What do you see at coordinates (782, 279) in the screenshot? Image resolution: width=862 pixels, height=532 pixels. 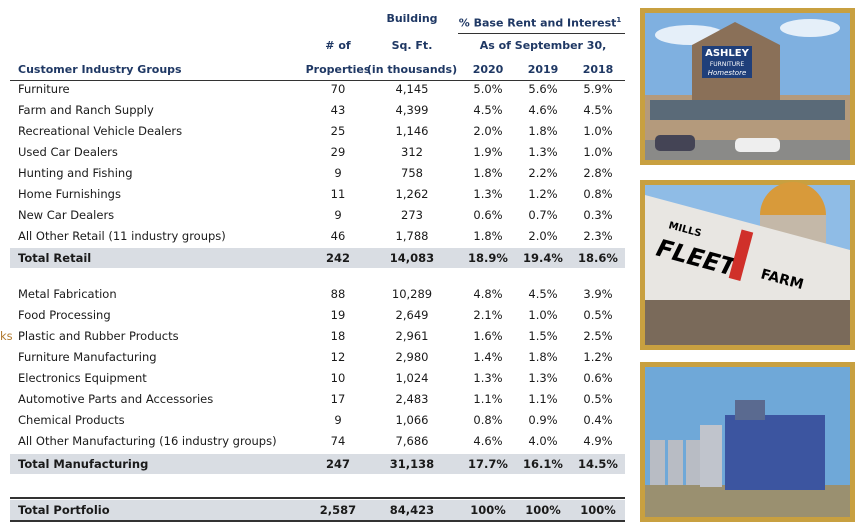 I see `sign-text: FARM` at bounding box center [782, 279].